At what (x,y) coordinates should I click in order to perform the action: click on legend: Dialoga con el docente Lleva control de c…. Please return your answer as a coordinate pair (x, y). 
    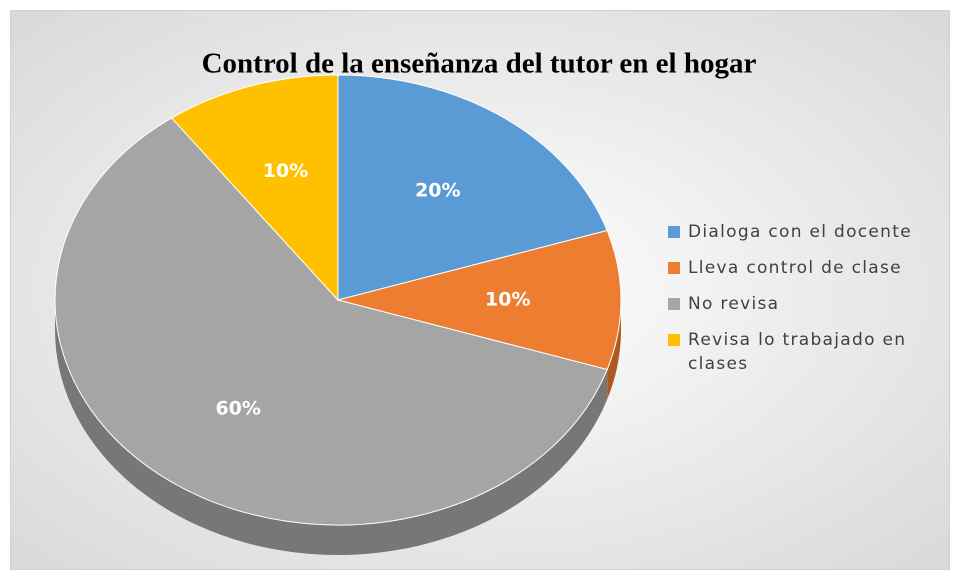
    Looking at the image, I should click on (809, 304).